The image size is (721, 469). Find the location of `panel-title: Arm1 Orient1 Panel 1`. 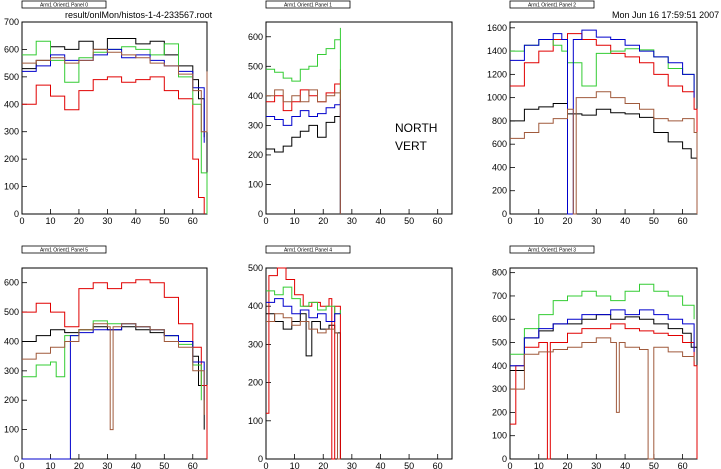

panel-title: Arm1 Orient1 Panel 1 is located at coordinates (308, 6).